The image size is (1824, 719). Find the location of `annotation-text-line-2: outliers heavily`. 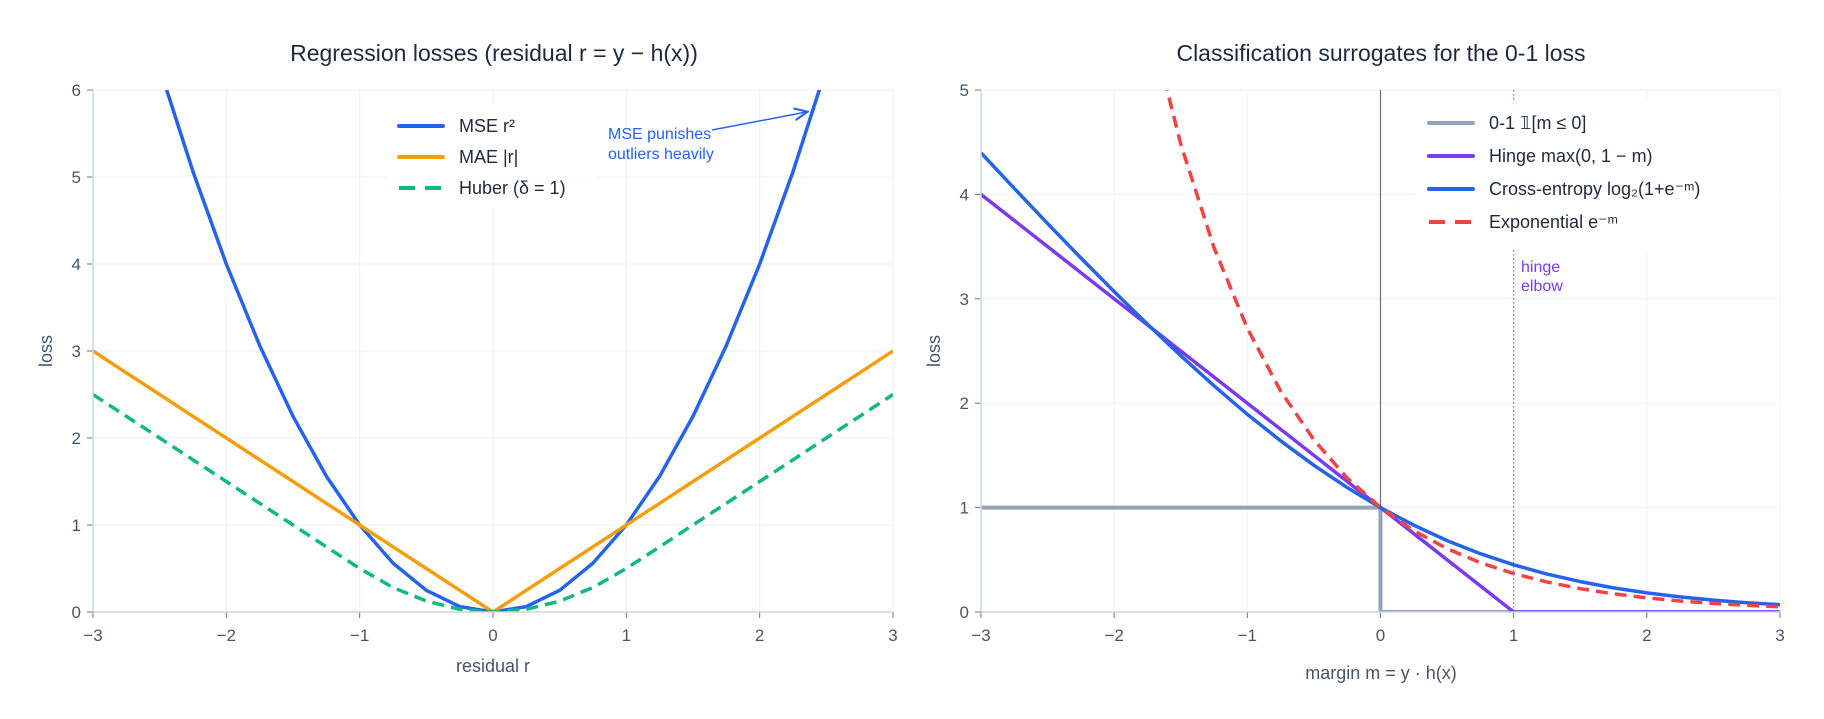

annotation-text-line-2: outliers heavily is located at coordinates (661, 154).